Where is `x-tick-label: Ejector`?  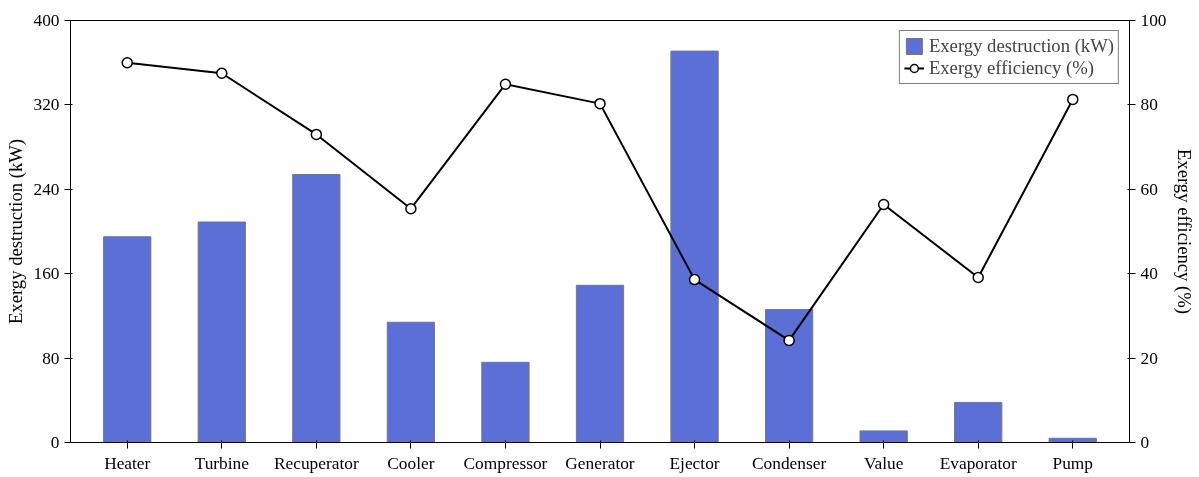 x-tick-label: Ejector is located at coordinates (694, 463).